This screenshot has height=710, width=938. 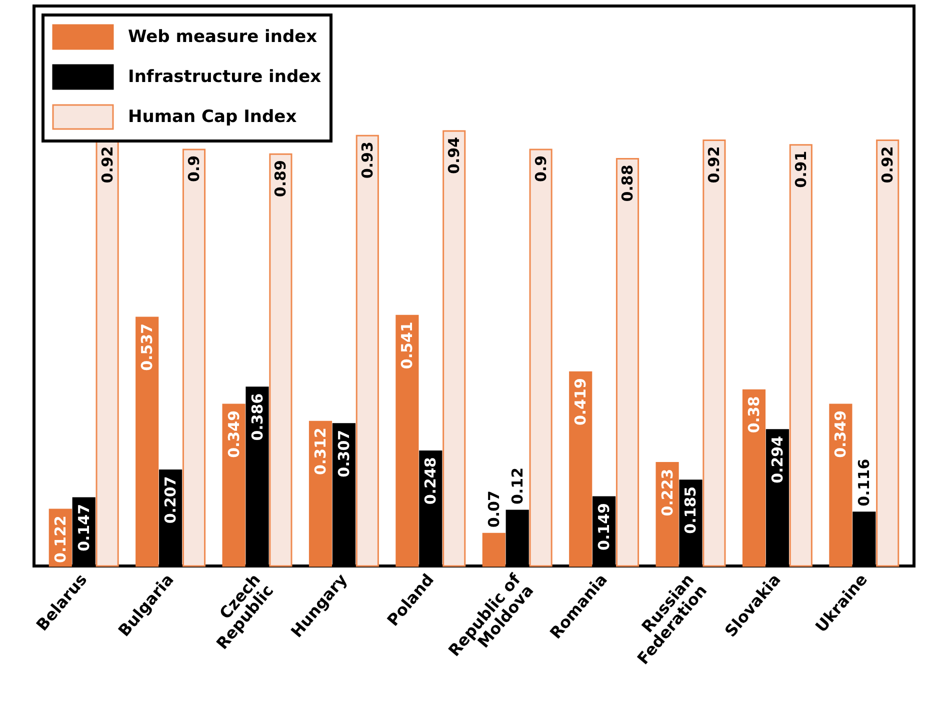 What do you see at coordinates (667, 492) in the screenshot?
I see `data-label: 0.223` at bounding box center [667, 492].